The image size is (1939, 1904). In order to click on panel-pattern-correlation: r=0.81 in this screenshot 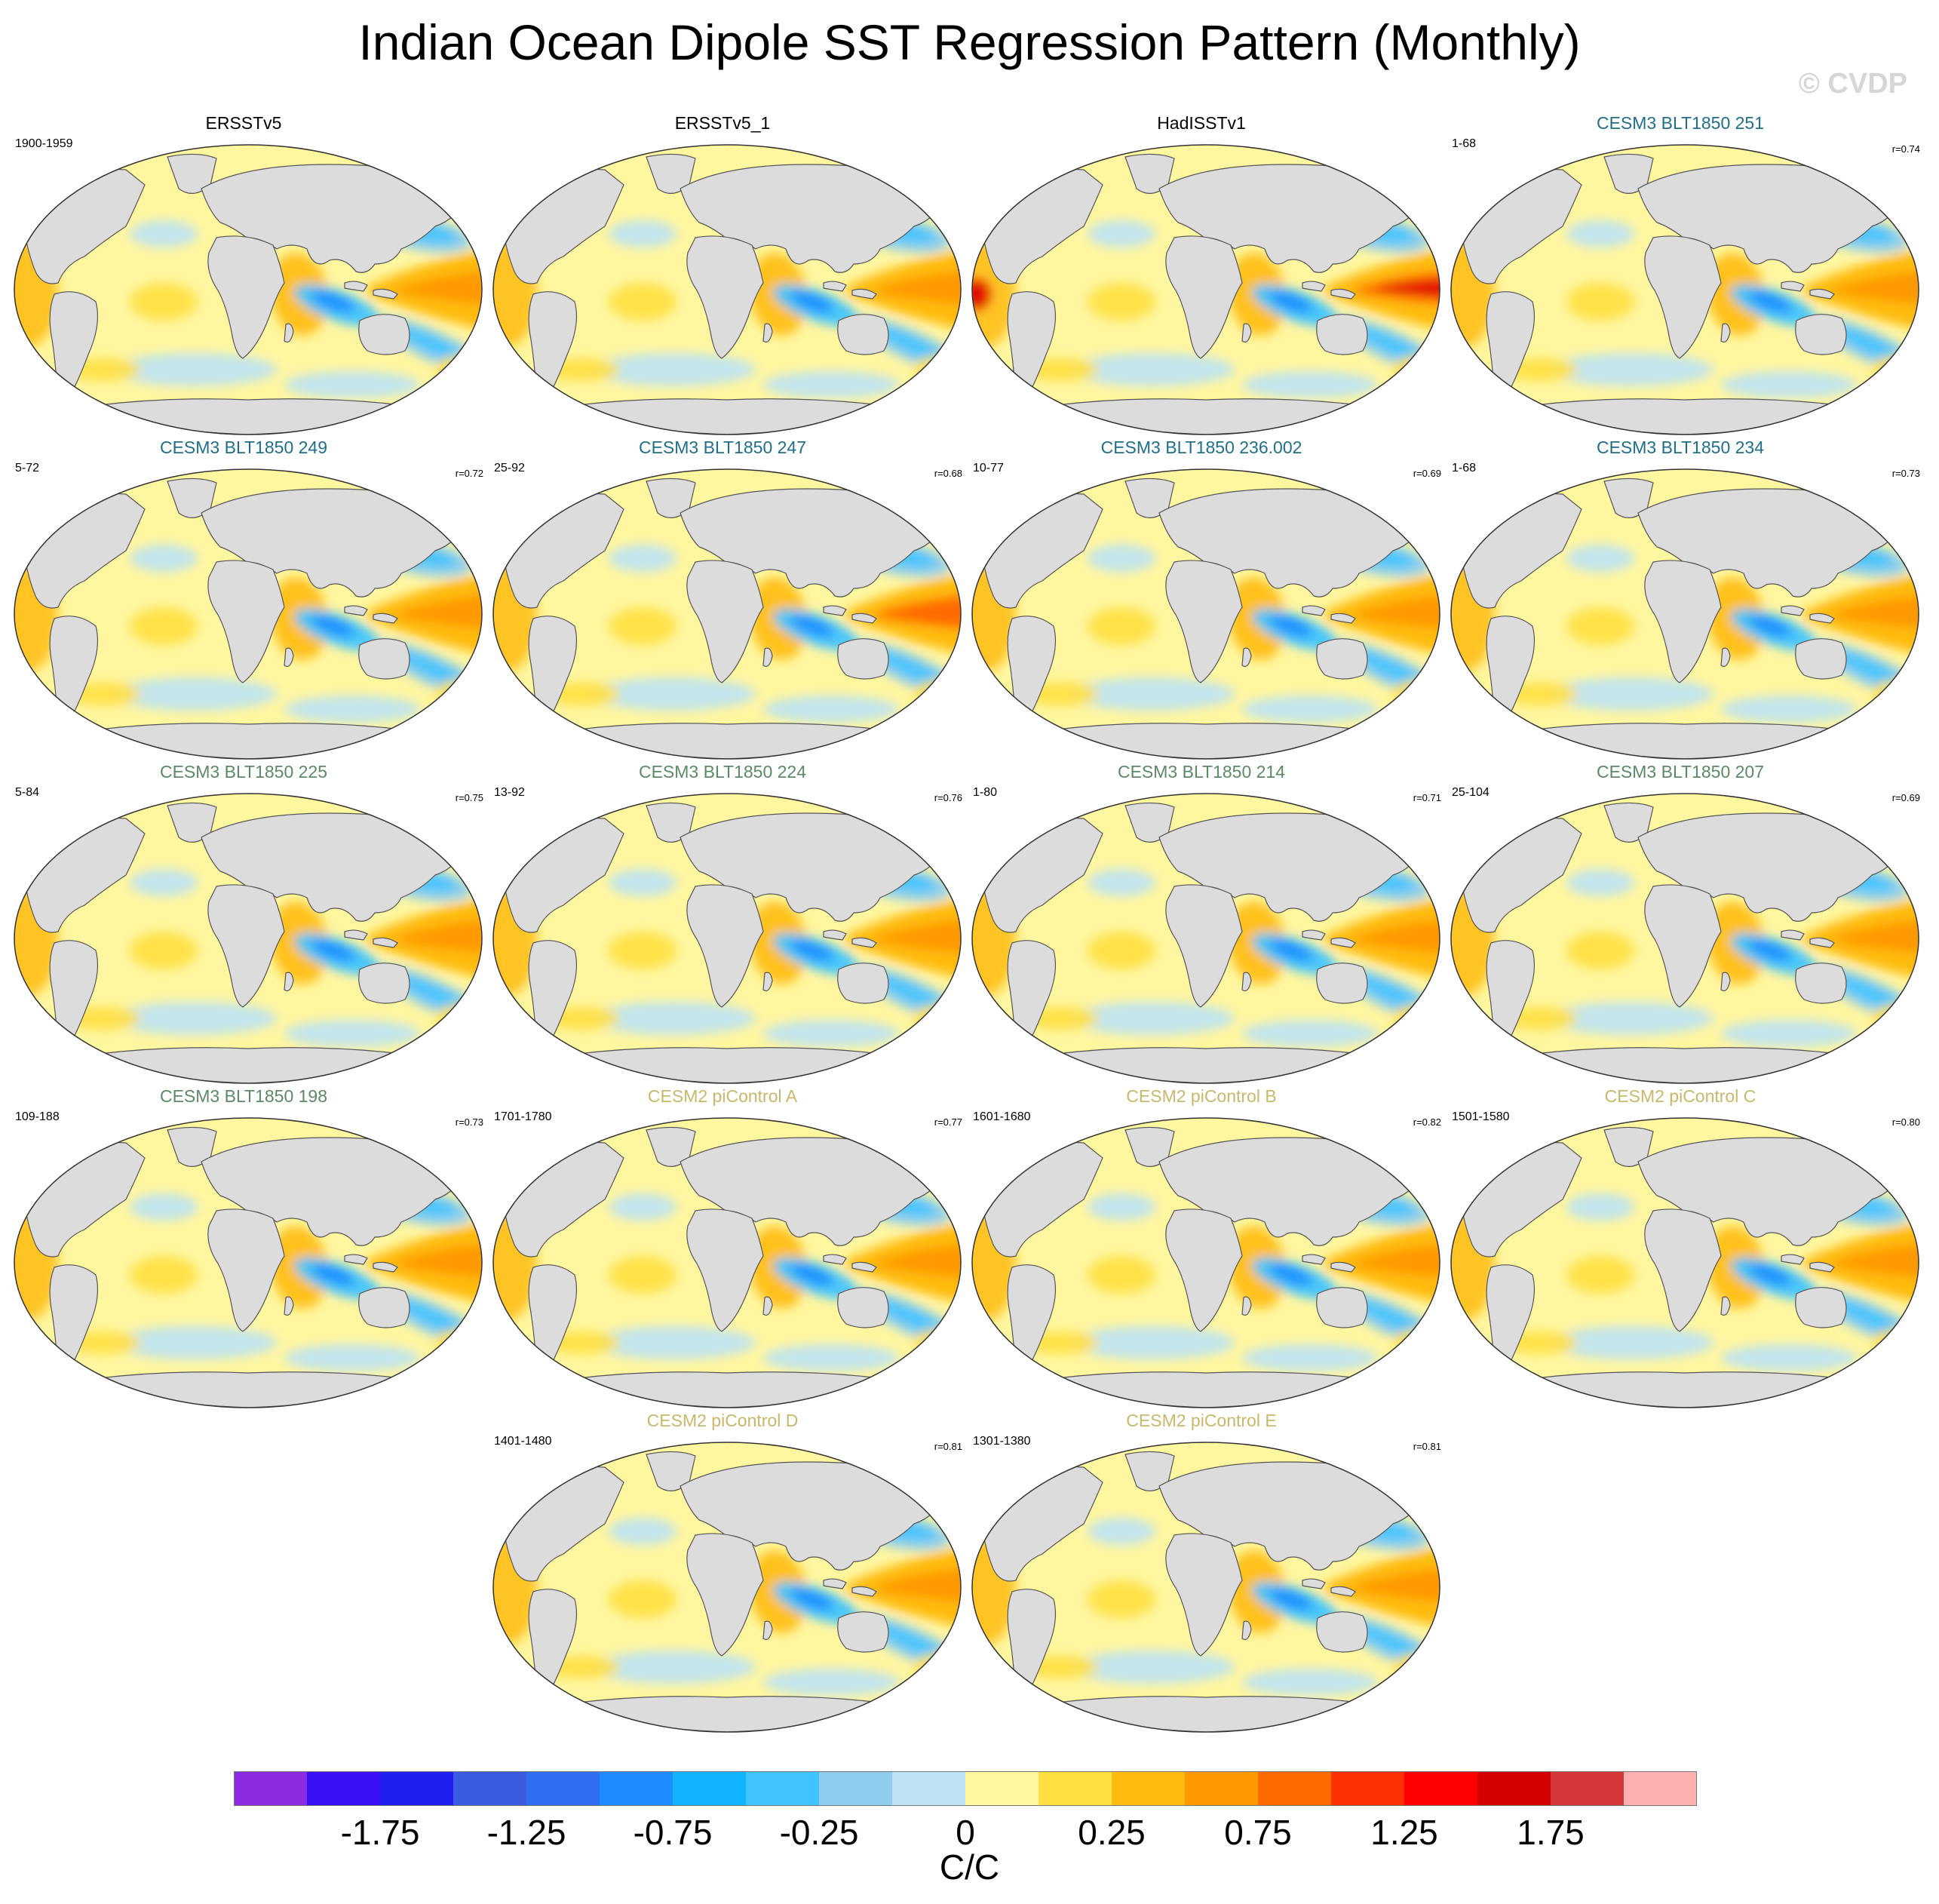, I will do `click(948, 1446)`.